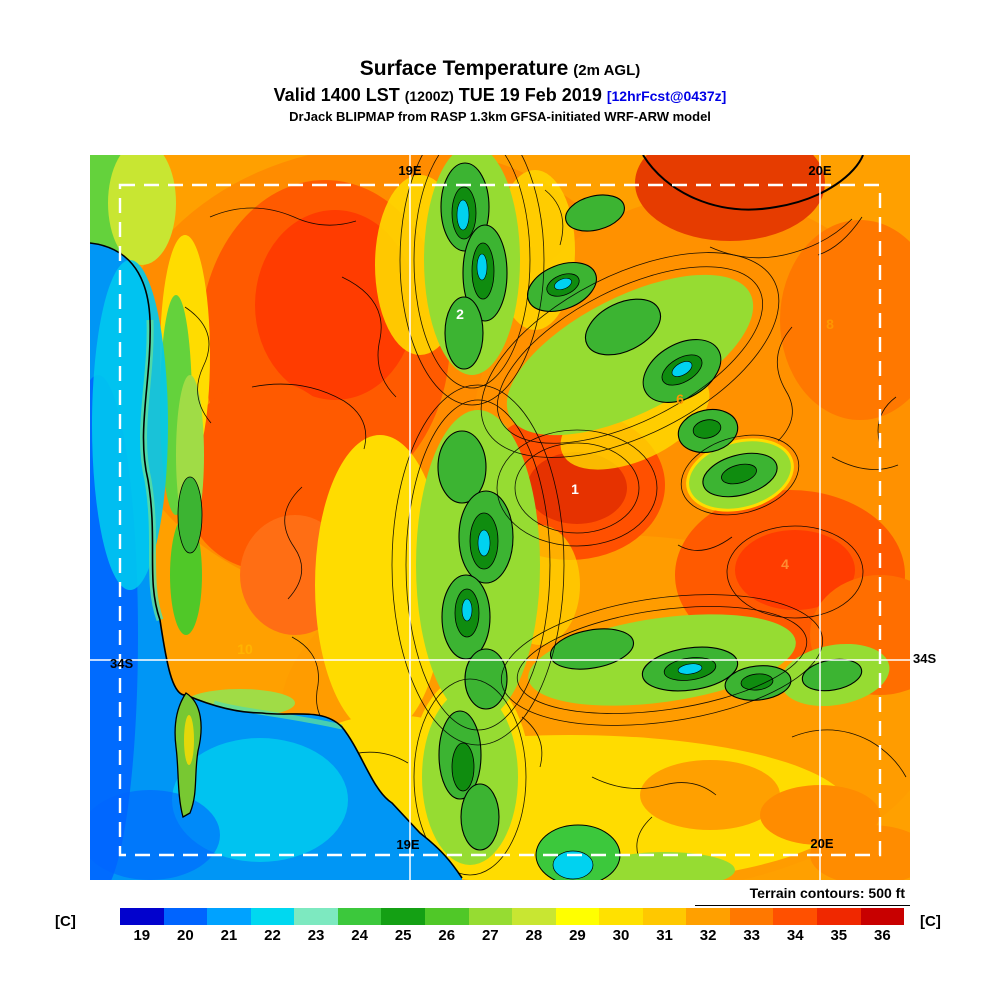 The height and width of the screenshot is (1000, 1000). I want to click on valid-time-date: TUE 19 Feb 2019, so click(530, 95).